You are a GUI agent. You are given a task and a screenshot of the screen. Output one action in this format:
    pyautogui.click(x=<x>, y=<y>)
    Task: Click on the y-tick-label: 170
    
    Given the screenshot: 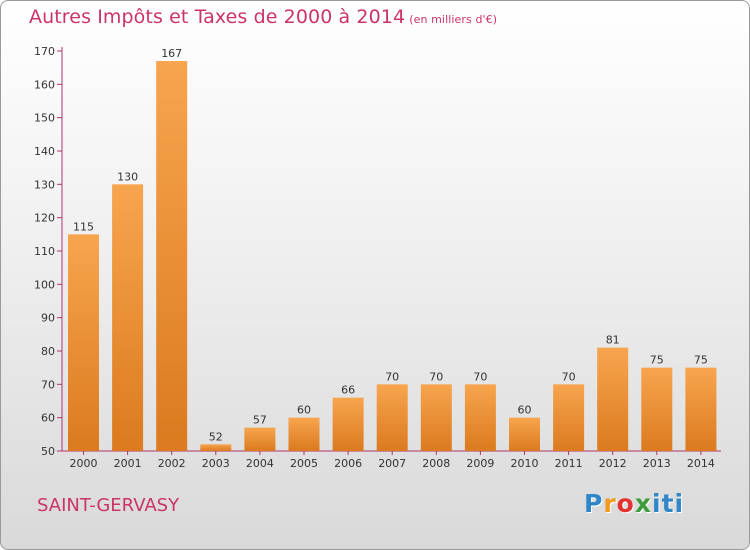 What is the action you would take?
    pyautogui.click(x=44, y=51)
    